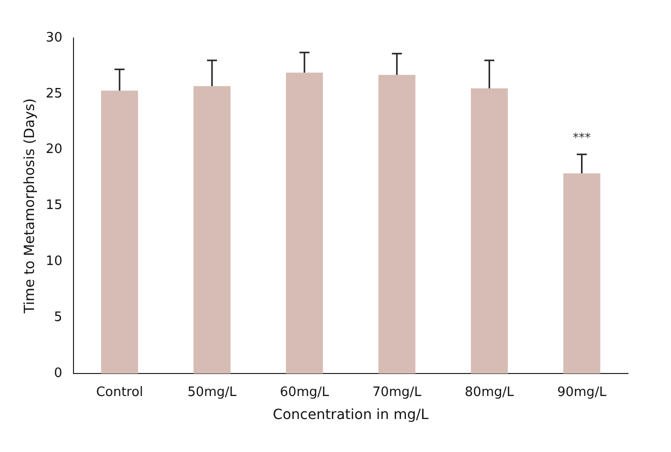 This screenshot has height=452, width=671. Describe the element at coordinates (350, 415) in the screenshot. I see `x-axis-title: Concentration in mg/L` at that location.